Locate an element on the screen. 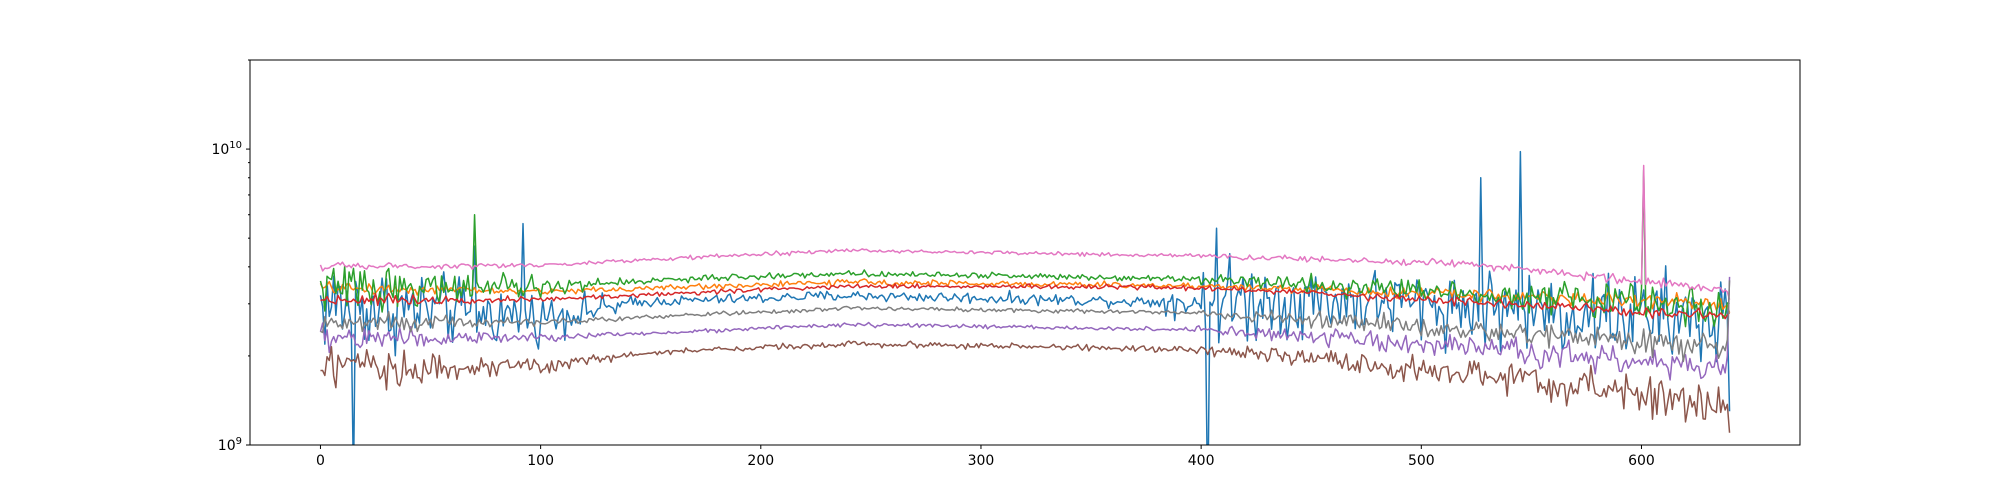 The width and height of the screenshot is (2000, 500). x-tick-label: 400 is located at coordinates (1201, 461).